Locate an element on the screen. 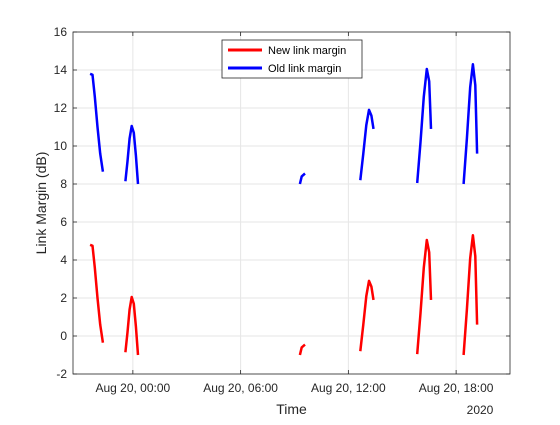 Image resolution: width=560 pixels, height=425 pixels. y-tick-label: 16 is located at coordinates (61, 32).